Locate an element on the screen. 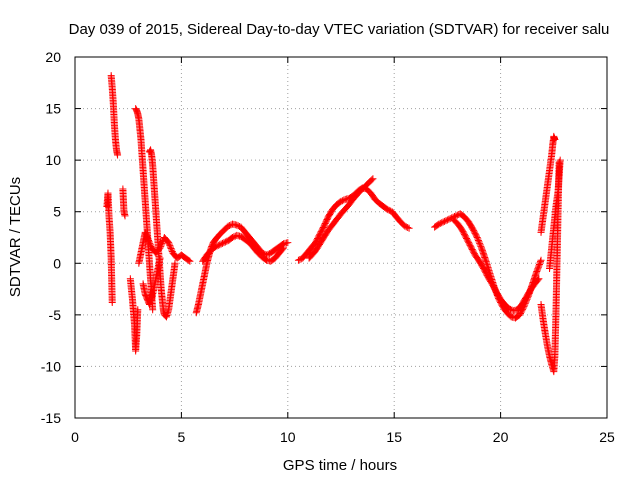 This screenshot has width=640, height=480. series-arc-g is located at coordinates (164, 247).